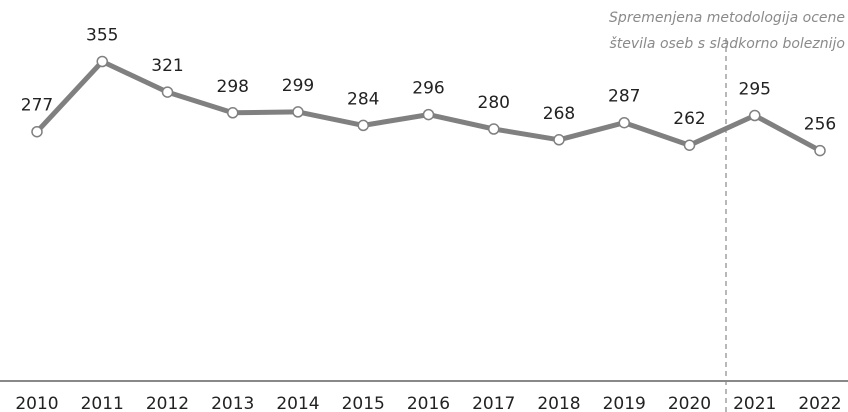 This screenshot has width=848, height=412. I want to click on x-tick-label: 2016, so click(428, 403).